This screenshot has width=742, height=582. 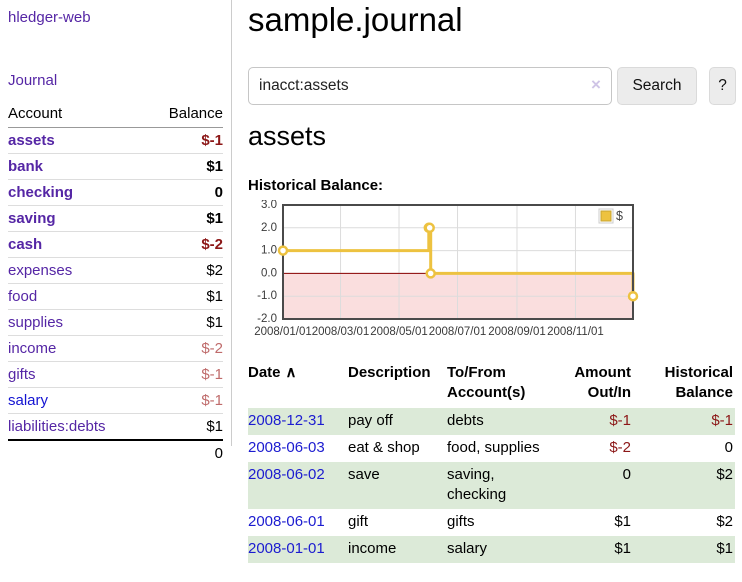 I want to click on transaction-description: income, so click(x=372, y=548).